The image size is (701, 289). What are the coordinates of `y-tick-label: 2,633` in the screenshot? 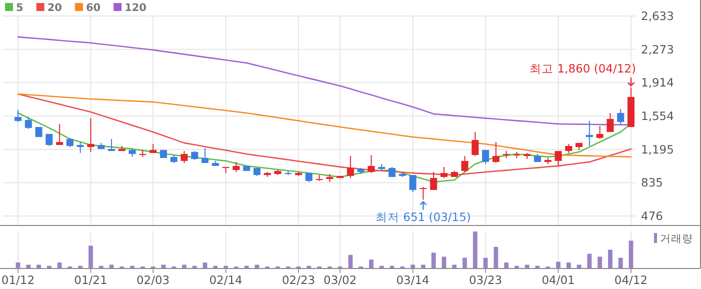 It's located at (657, 16).